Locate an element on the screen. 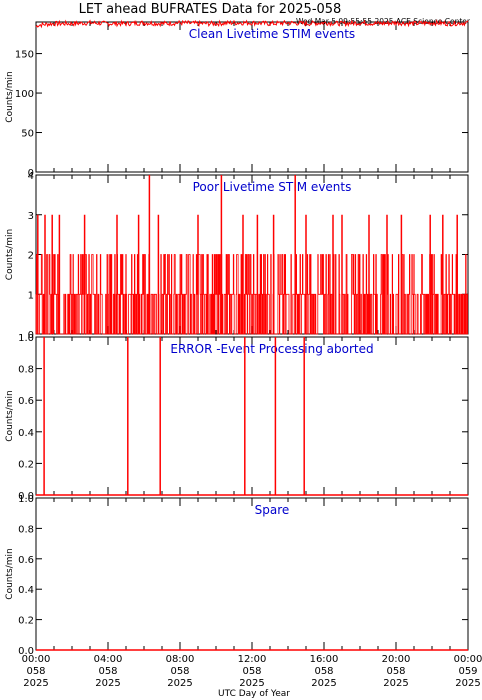 The image size is (482, 700). chart-title: LET ahead BUFRATES Data for 2025-058 is located at coordinates (210, 9).